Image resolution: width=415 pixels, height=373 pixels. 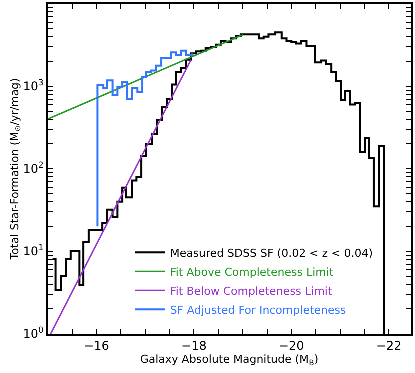 What do you see at coordinates (251, 291) in the screenshot?
I see `legend-label: Fit Below Completeness Limit` at bounding box center [251, 291].